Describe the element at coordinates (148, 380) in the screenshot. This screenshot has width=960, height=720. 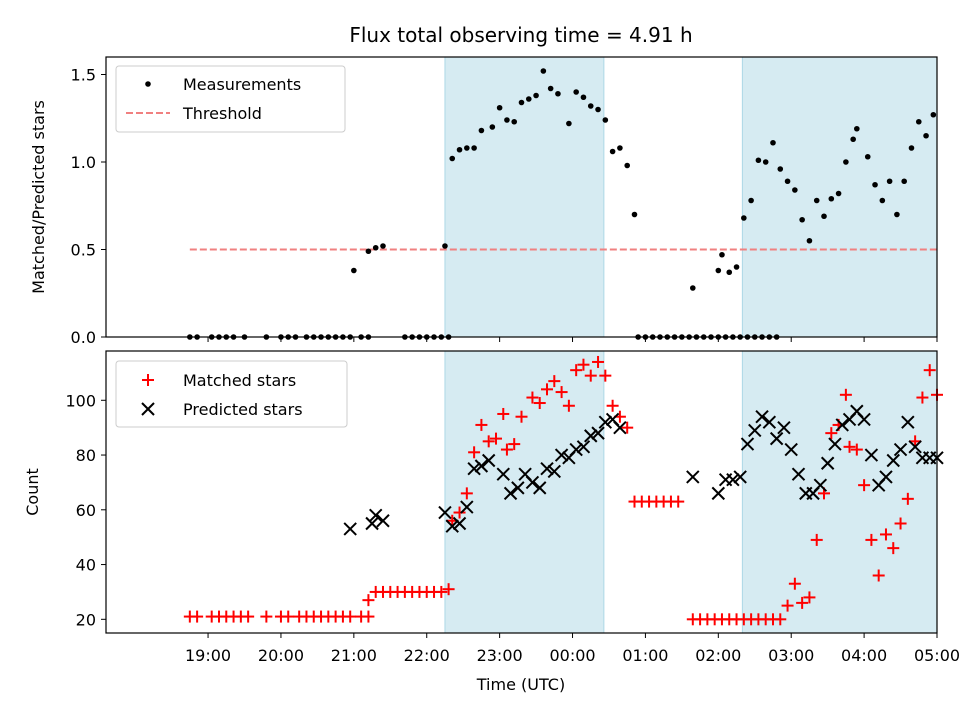
I see `legend-matched-marker` at that location.